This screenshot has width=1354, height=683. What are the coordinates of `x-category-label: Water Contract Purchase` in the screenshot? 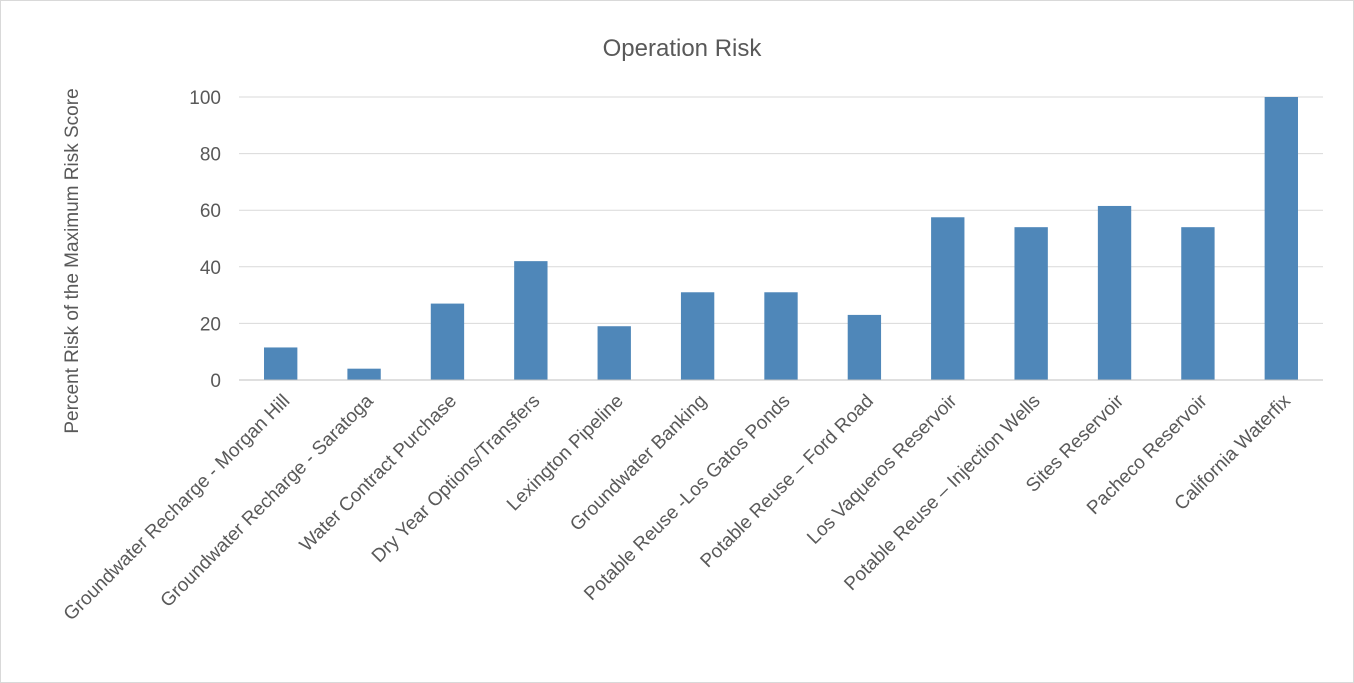 It's located at (378, 473).